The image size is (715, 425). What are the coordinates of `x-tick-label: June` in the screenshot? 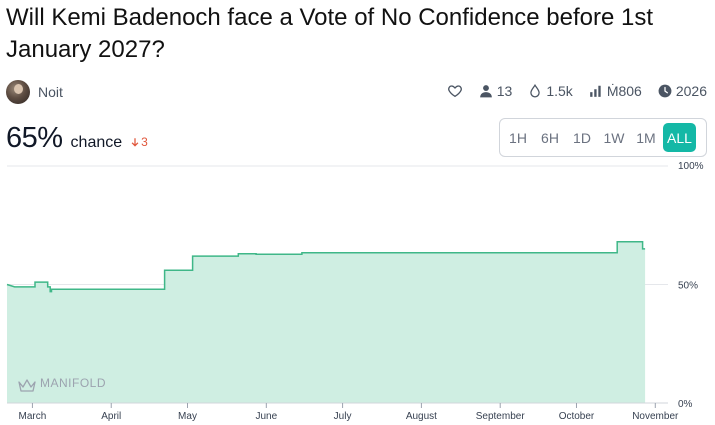 It's located at (266, 416).